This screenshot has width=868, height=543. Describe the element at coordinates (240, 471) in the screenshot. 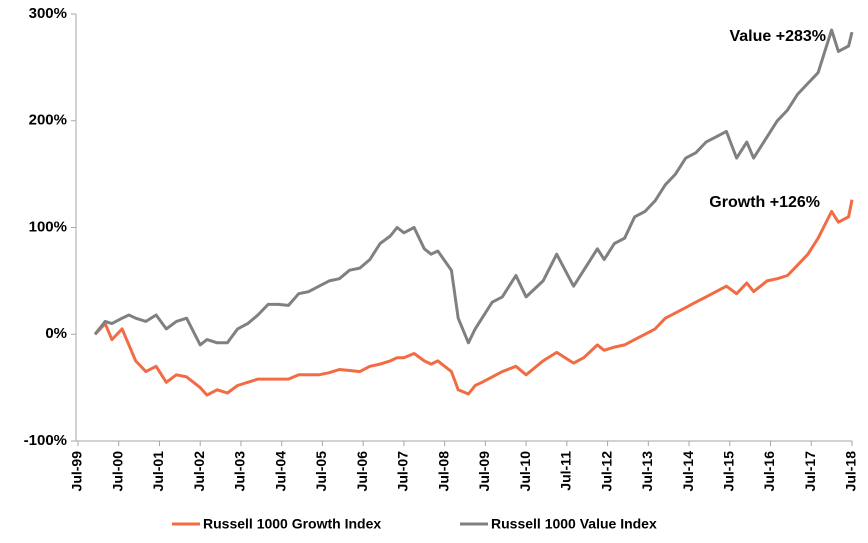

I see `x-tick-label: Jul-03` at that location.